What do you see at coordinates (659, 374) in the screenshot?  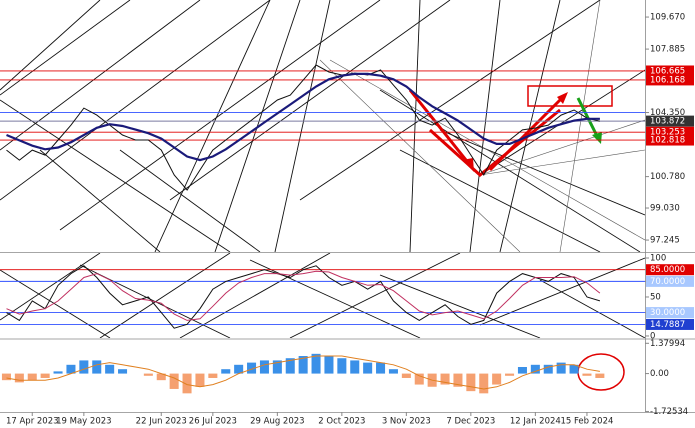 I see `y-tick-label: 0.00` at bounding box center [659, 374].